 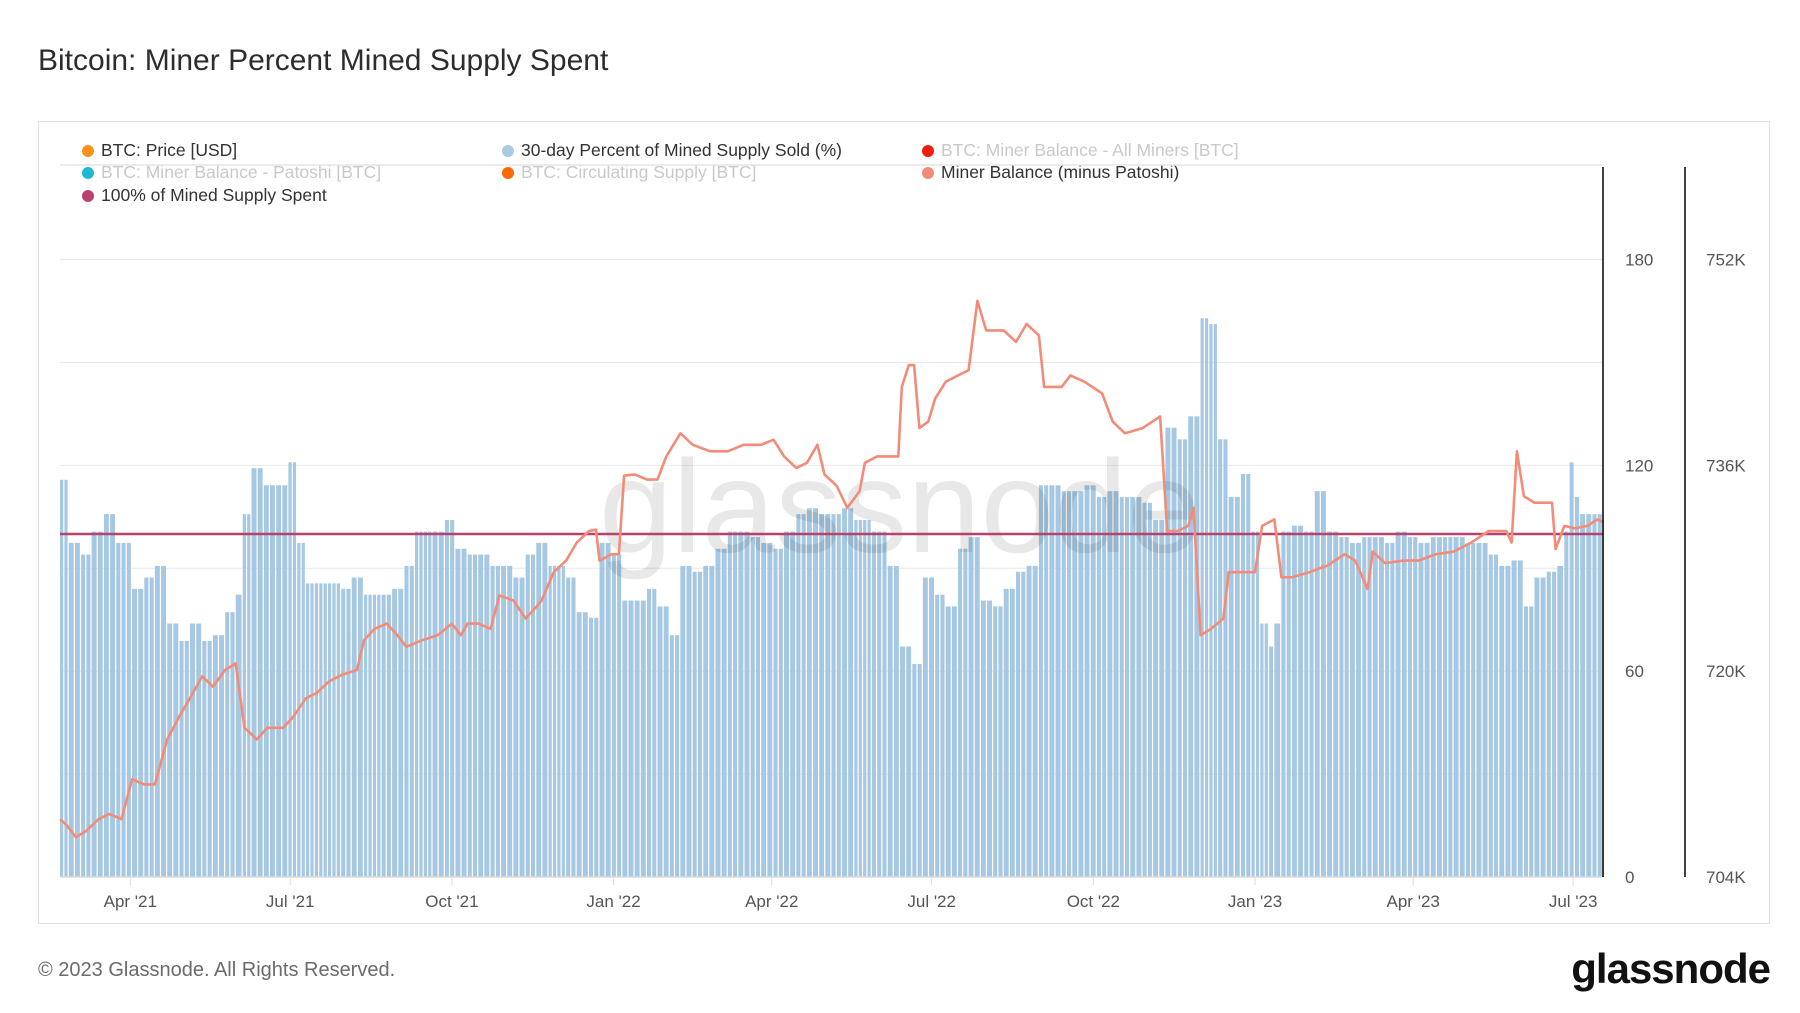 I want to click on legend-item: BTC: Price [USD], so click(x=159, y=150).